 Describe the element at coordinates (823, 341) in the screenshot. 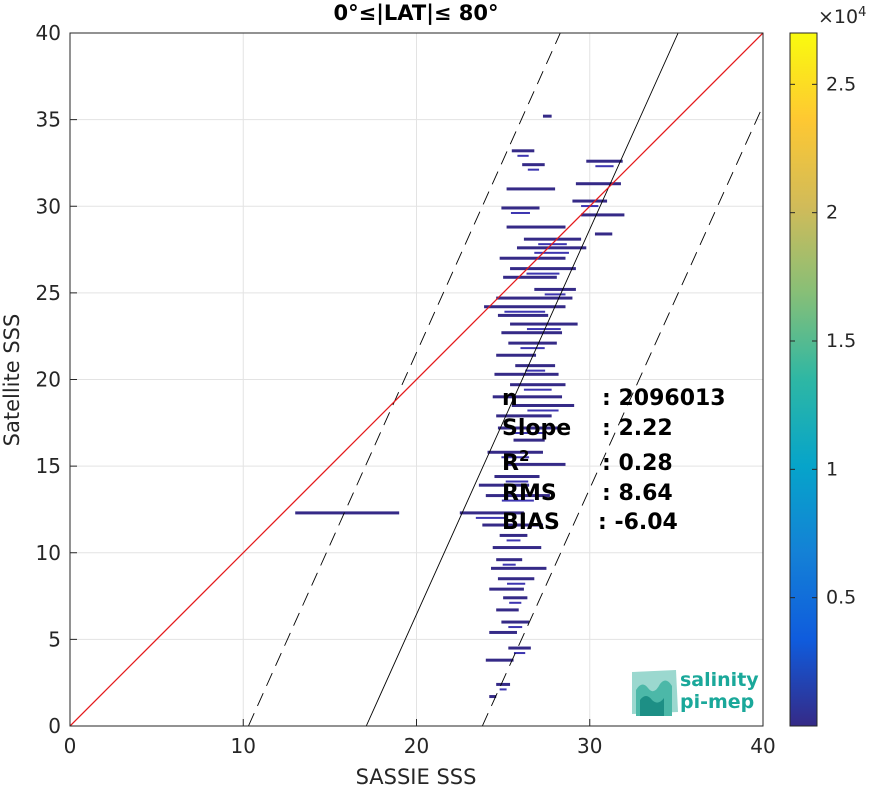

I see `colorbar-ticks: 0.5 1 1.5 2 2.5` at that location.